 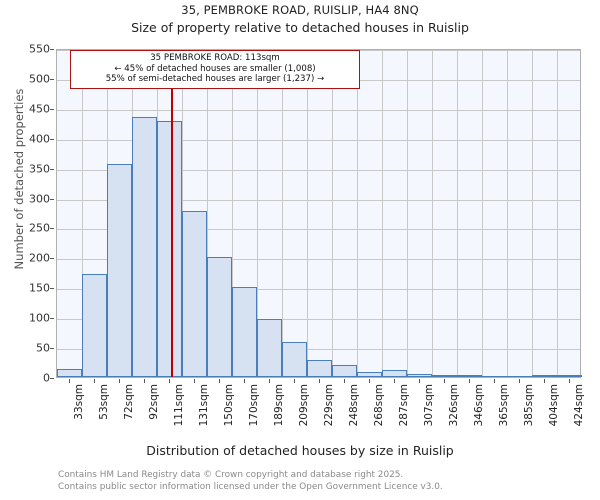 What do you see at coordinates (278, 405) in the screenshot?
I see `x-axis-tick-label: 189sqm` at bounding box center [278, 405].